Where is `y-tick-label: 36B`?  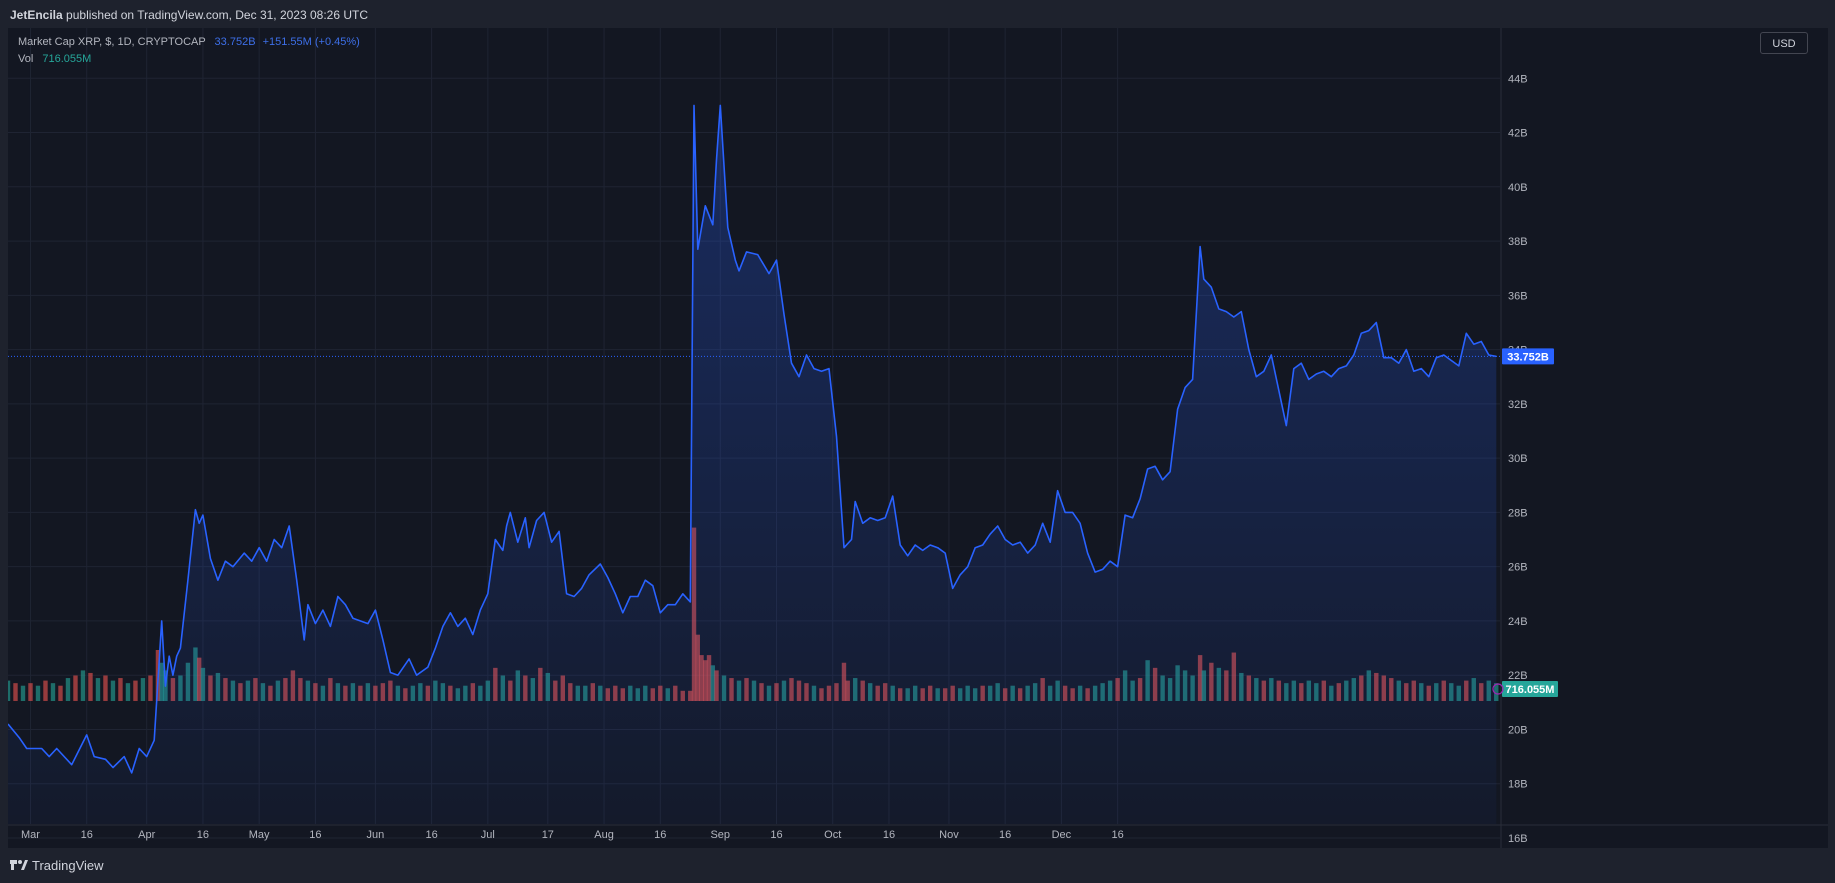 y-tick-label: 36B is located at coordinates (1518, 296).